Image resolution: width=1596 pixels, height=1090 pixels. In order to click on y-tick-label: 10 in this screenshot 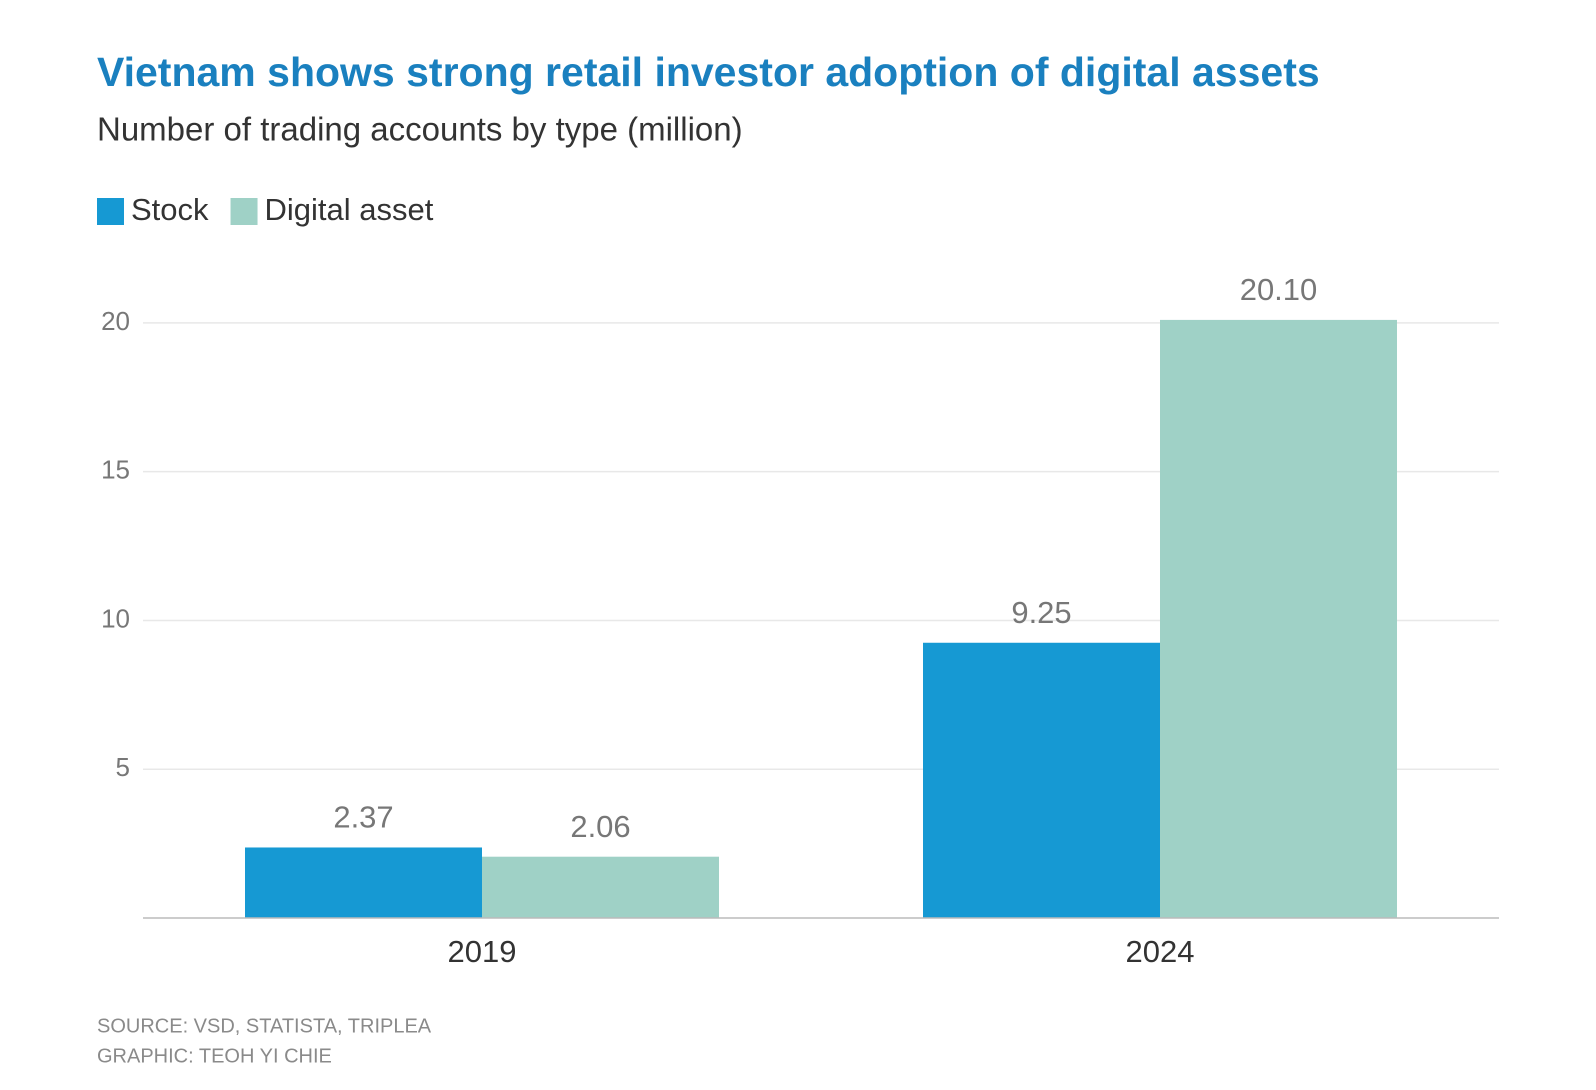, I will do `click(115, 618)`.